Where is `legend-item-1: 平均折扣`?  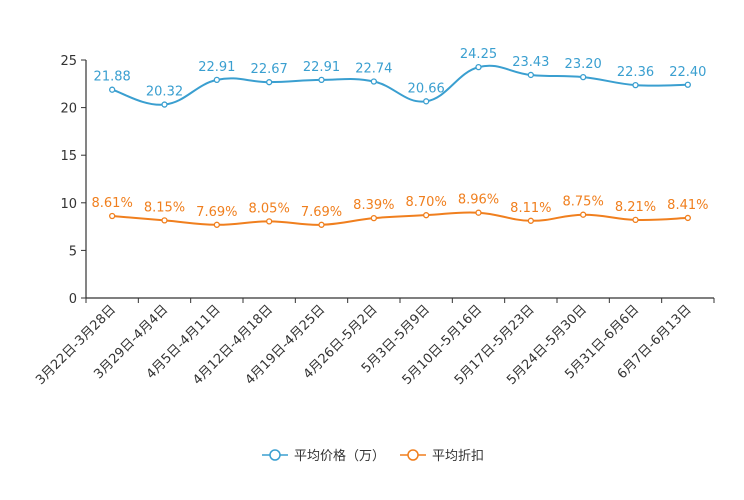 legend-item-1: 平均折扣 is located at coordinates (442, 456).